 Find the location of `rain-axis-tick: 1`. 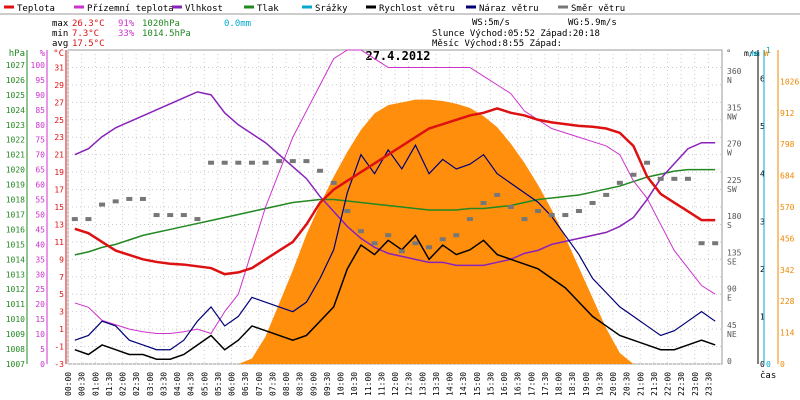

rain-axis-tick: 1 is located at coordinates (768, 50).